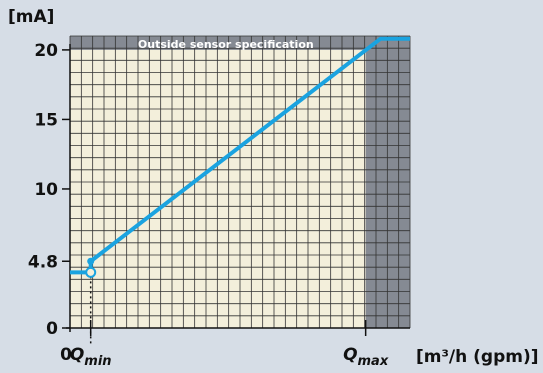  Describe the element at coordinates (66, 355) in the screenshot. I see `x-tick-label: 0` at that location.